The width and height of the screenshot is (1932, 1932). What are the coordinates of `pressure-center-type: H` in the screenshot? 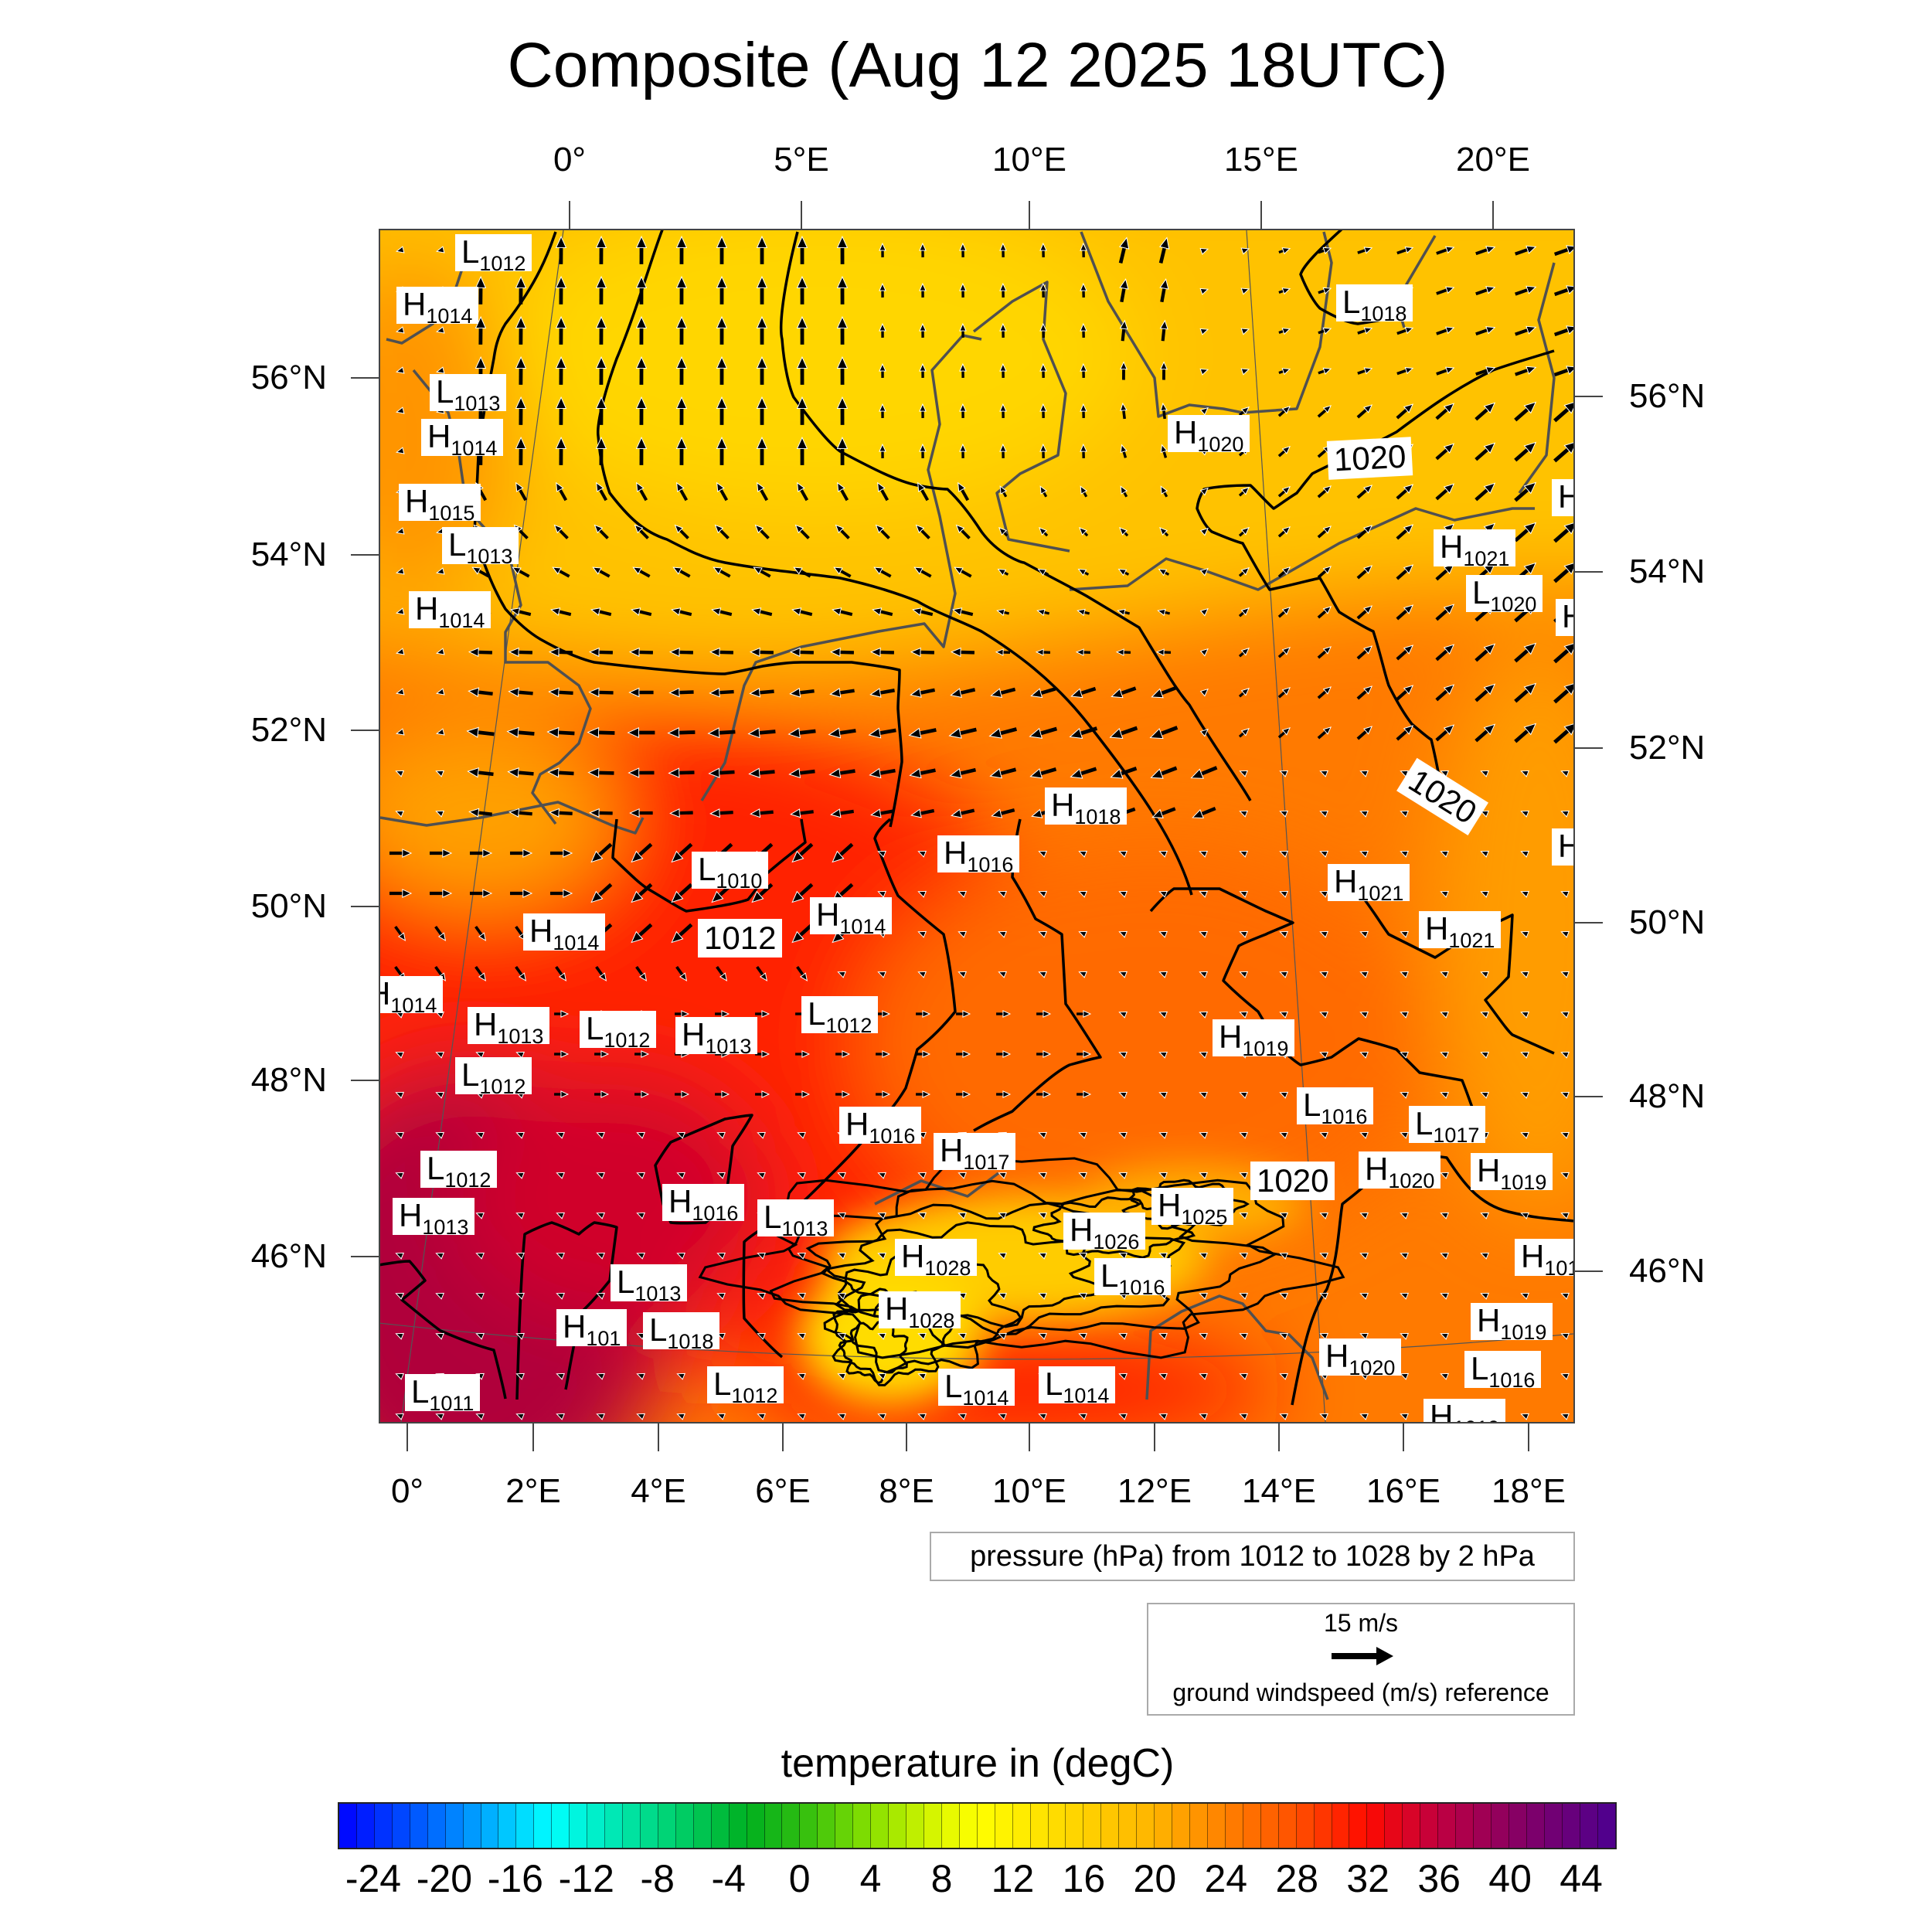 It's located at (680, 1201).